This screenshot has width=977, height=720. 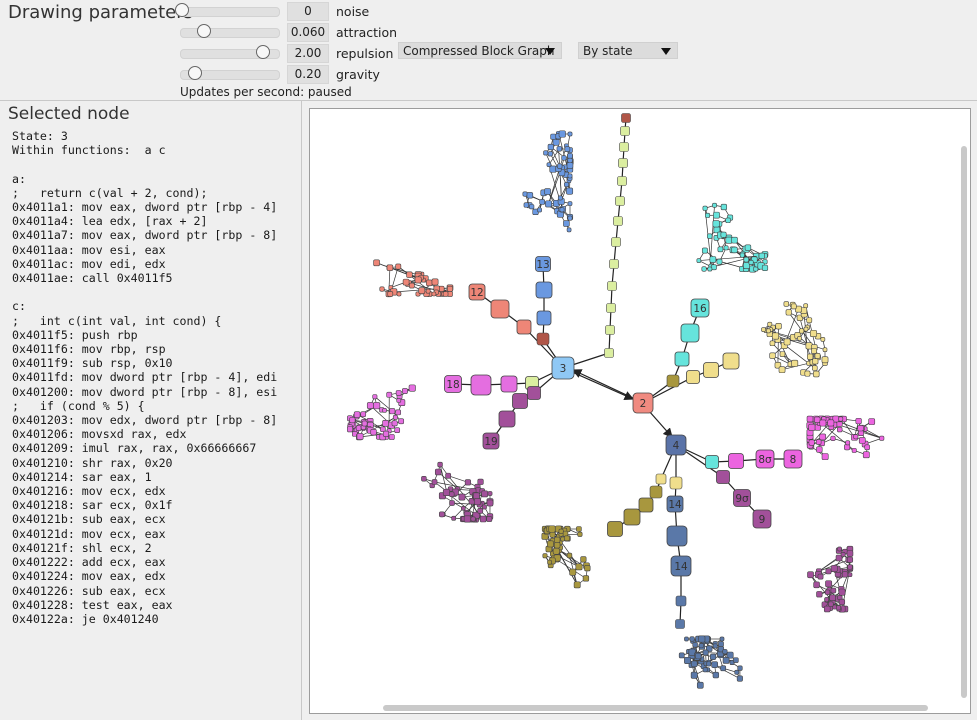 I want to click on gravity-value: 0.20, so click(x=308, y=74).